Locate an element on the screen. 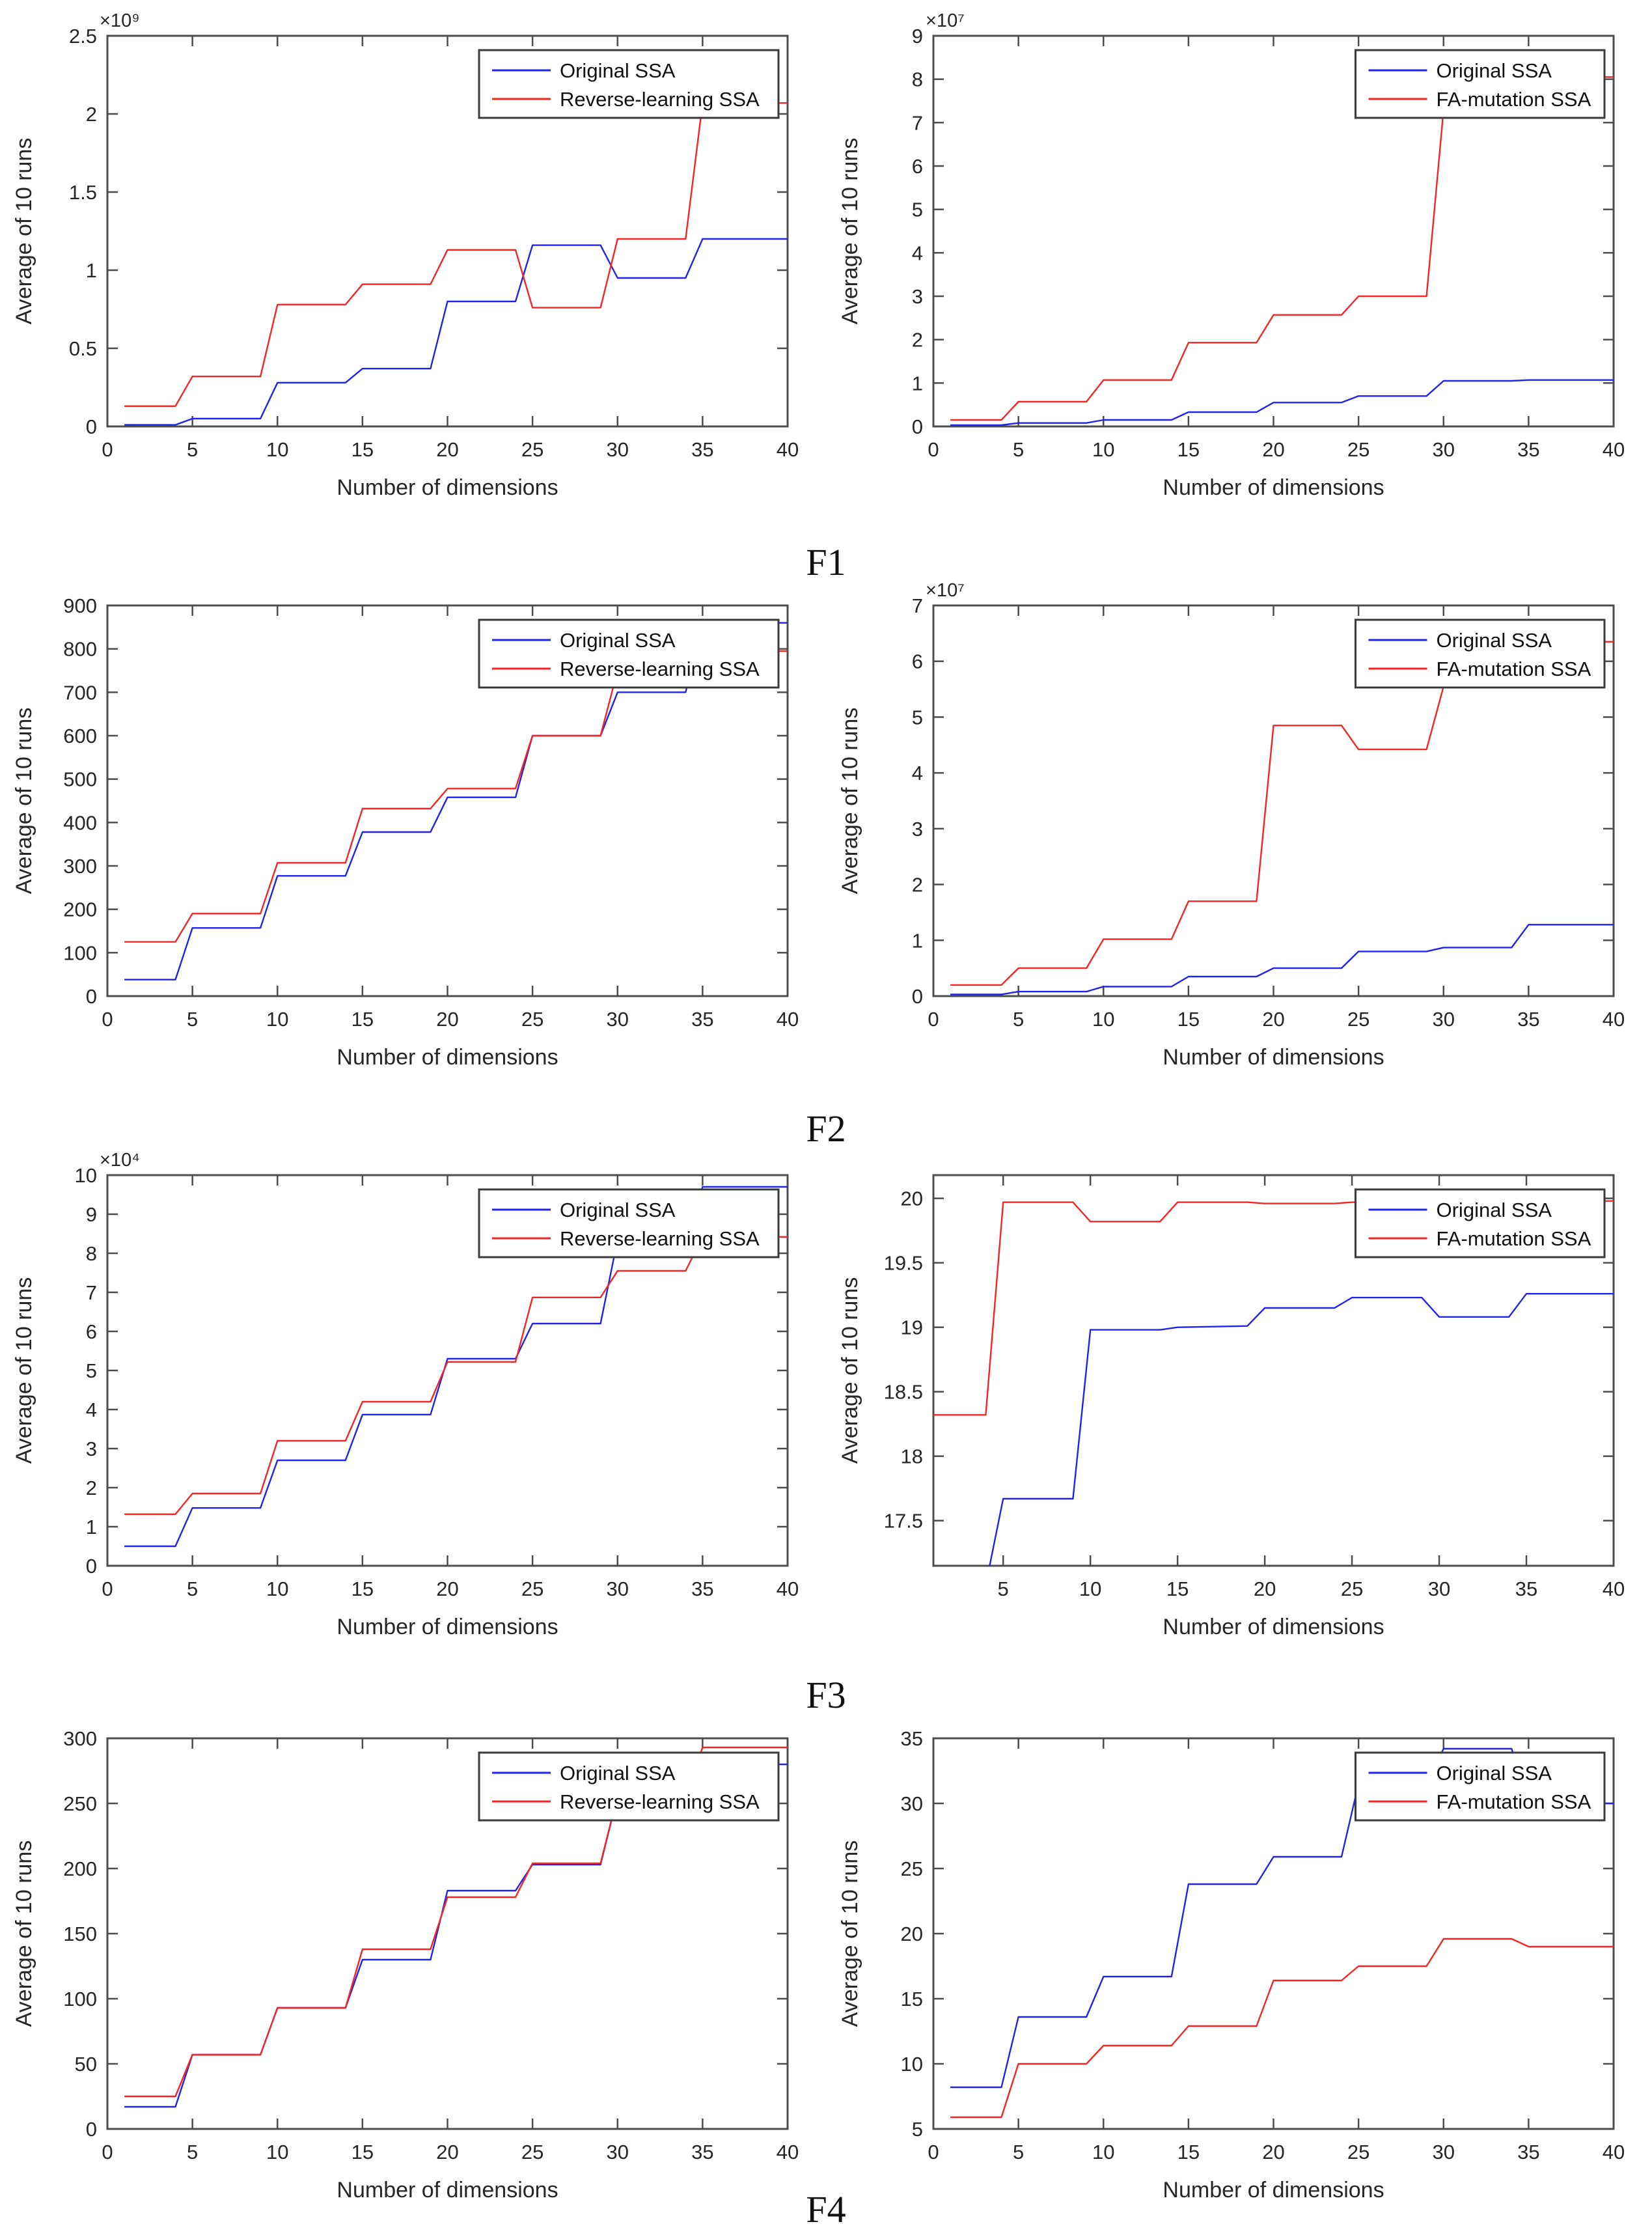 The width and height of the screenshot is (1652, 2237). y-tick-label: 700 is located at coordinates (80, 692).